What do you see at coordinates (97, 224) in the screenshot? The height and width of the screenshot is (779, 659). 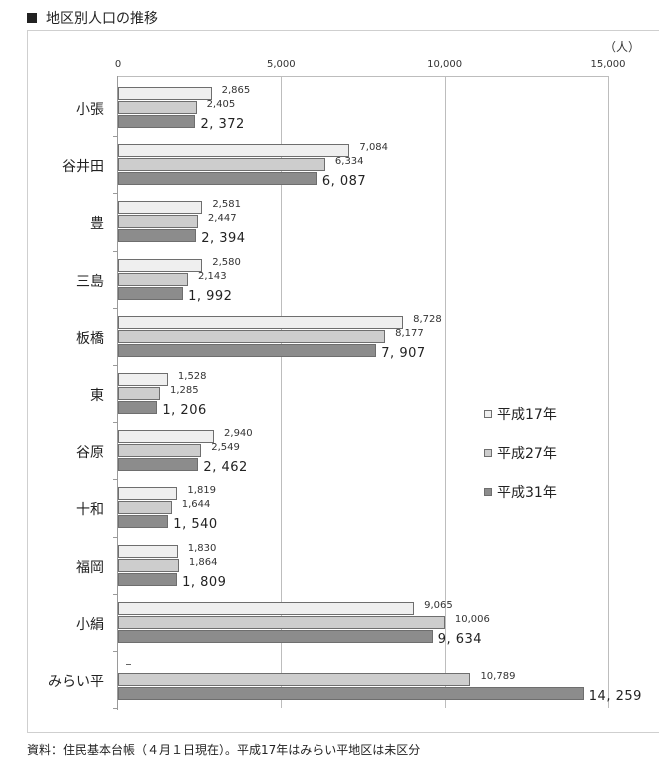 I see `category-label: 豊` at bounding box center [97, 224].